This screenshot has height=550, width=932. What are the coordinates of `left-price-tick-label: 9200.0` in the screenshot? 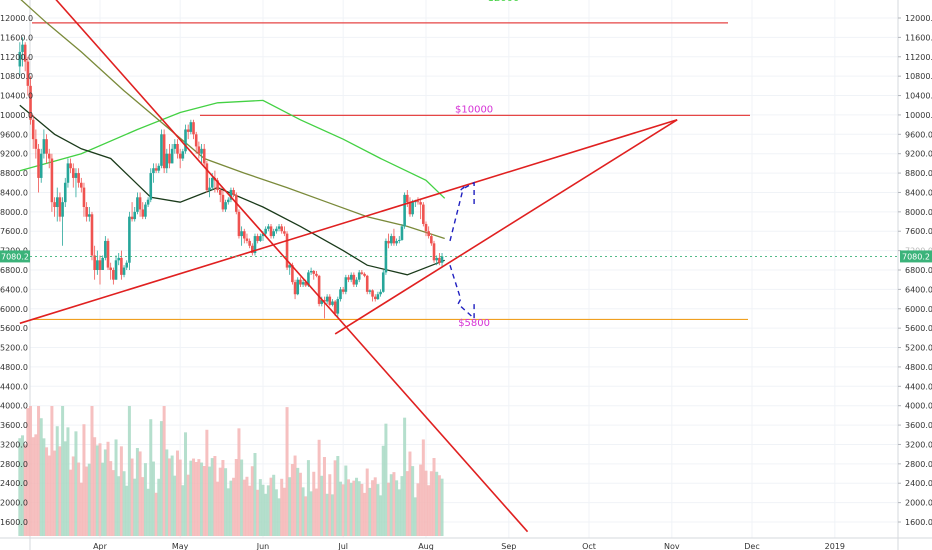 It's located at (14, 154).